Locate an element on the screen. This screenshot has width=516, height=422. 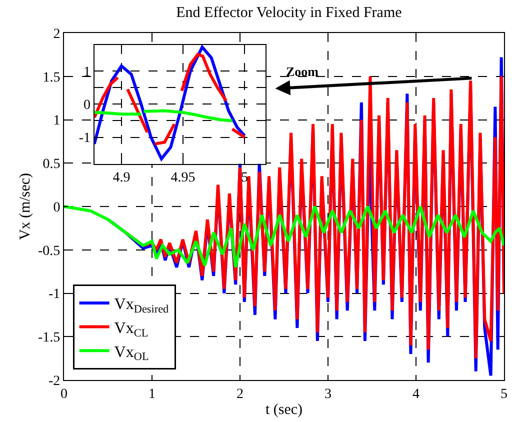
y-tick-label: 0.5 is located at coordinates (51, 164).